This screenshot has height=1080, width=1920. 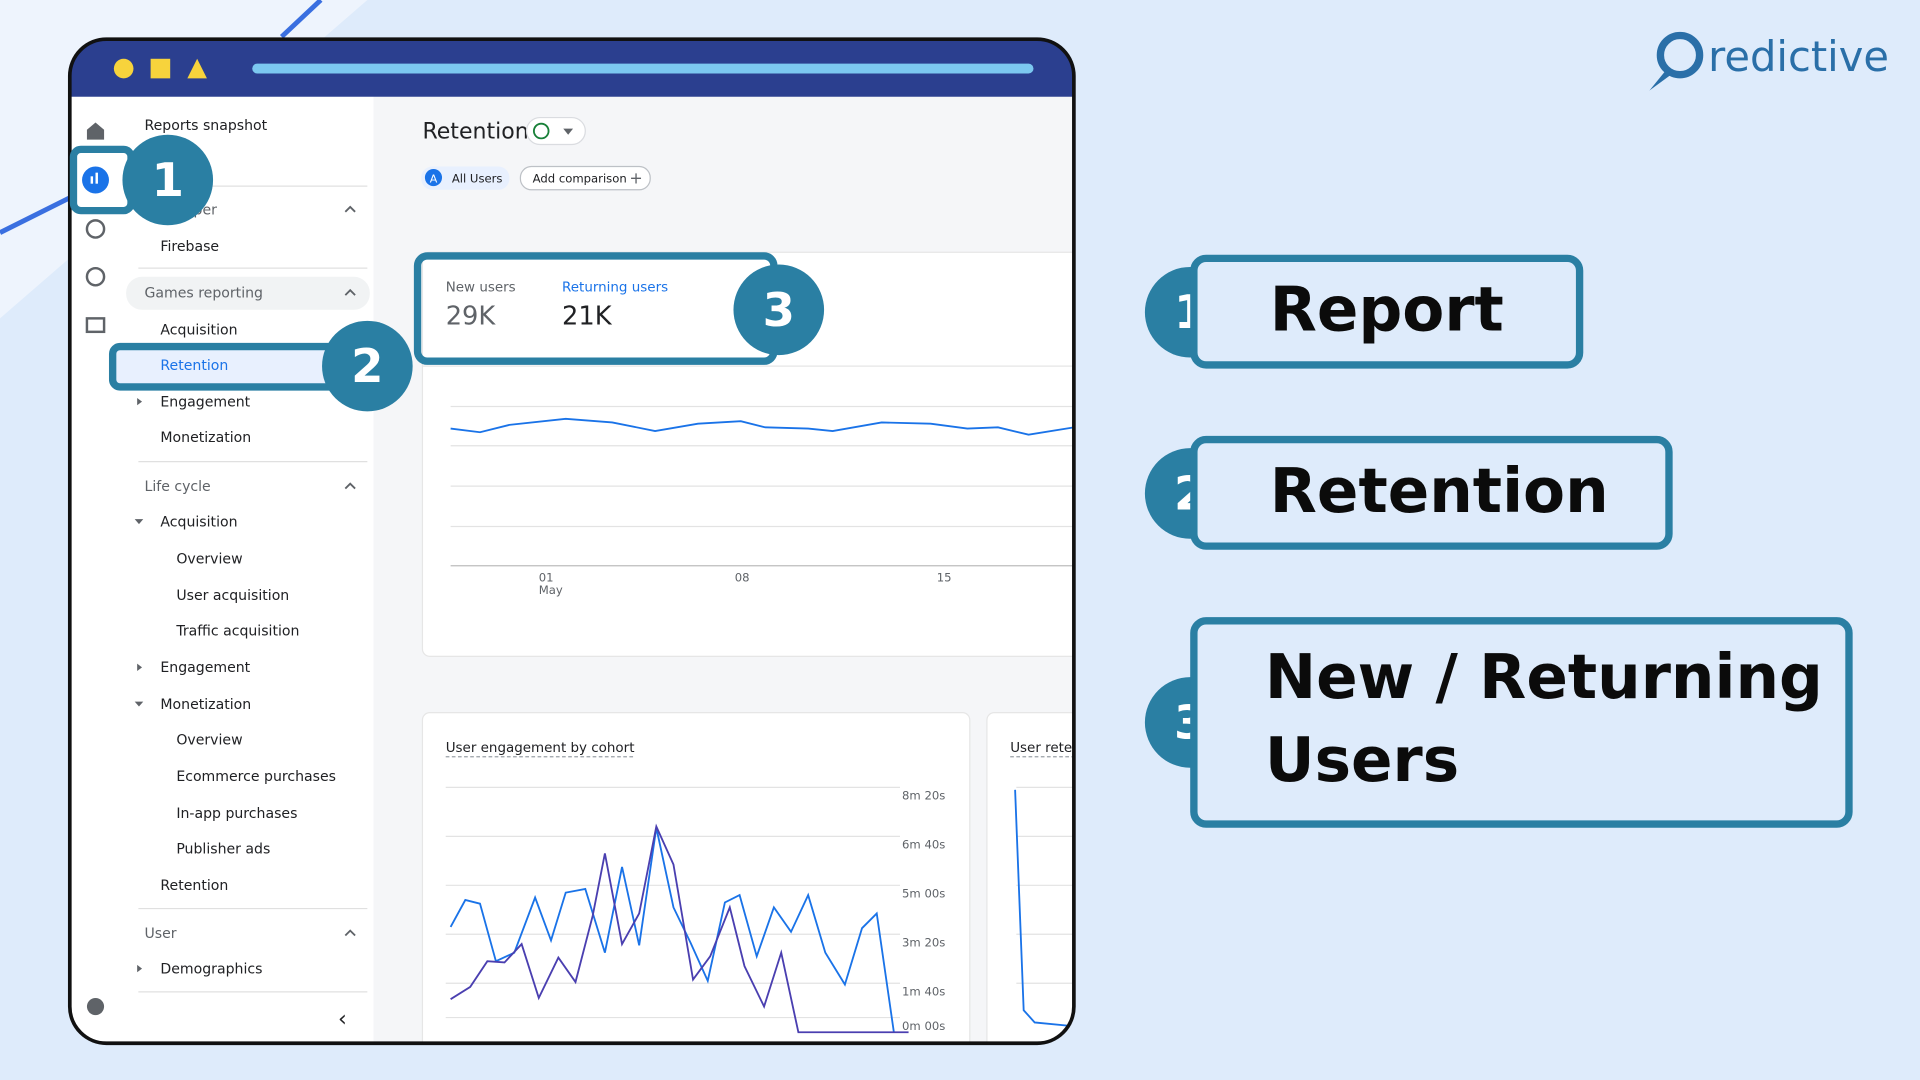 I want to click on nav-item: User, so click(x=160, y=934).